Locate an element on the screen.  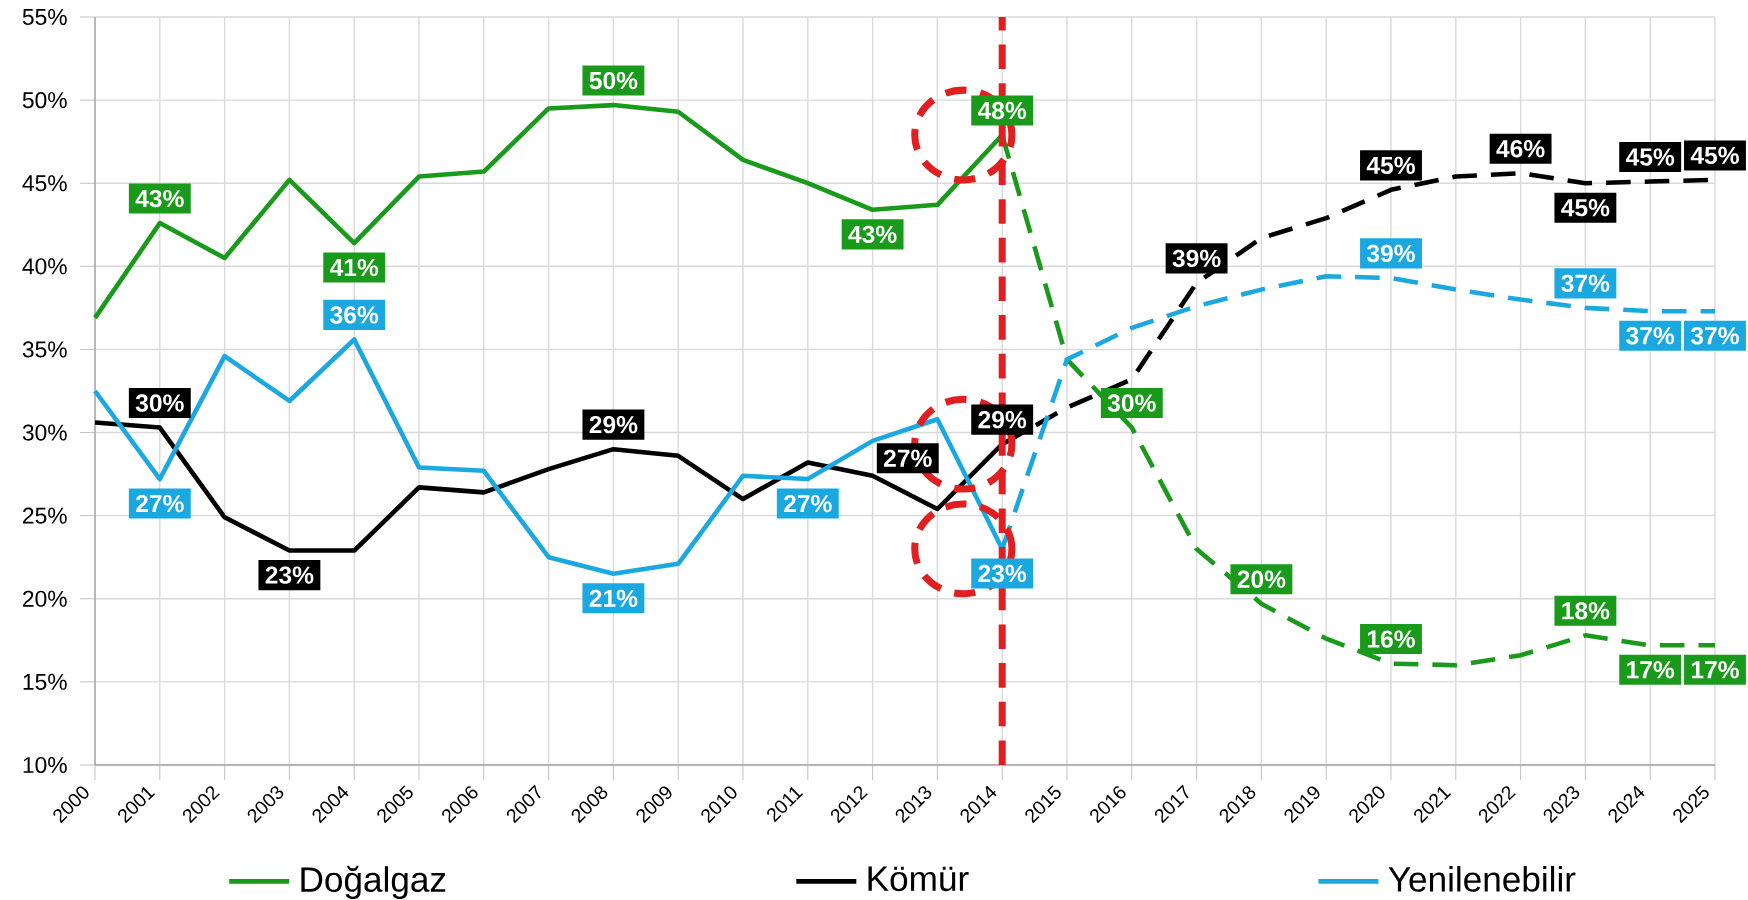
y-tick-label: 45% is located at coordinates (44, 183).